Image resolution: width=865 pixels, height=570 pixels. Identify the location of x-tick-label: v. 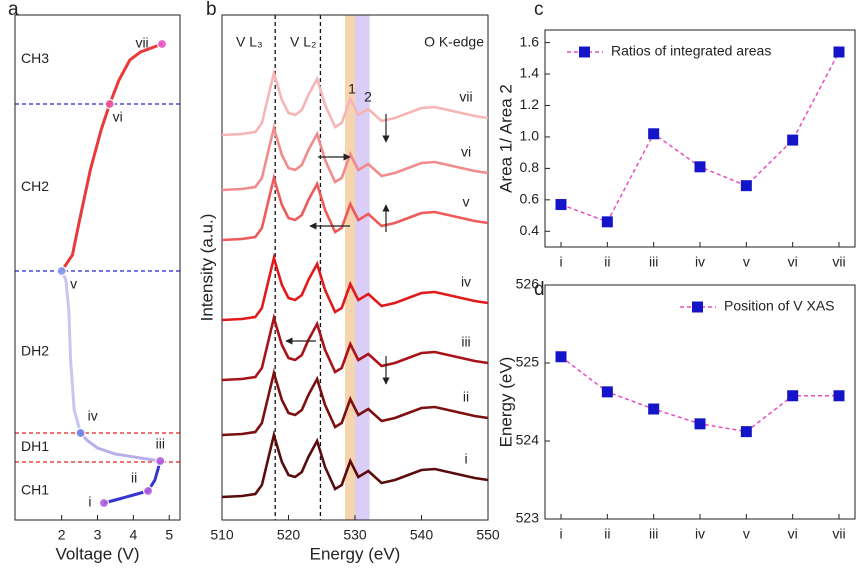
(746, 262).